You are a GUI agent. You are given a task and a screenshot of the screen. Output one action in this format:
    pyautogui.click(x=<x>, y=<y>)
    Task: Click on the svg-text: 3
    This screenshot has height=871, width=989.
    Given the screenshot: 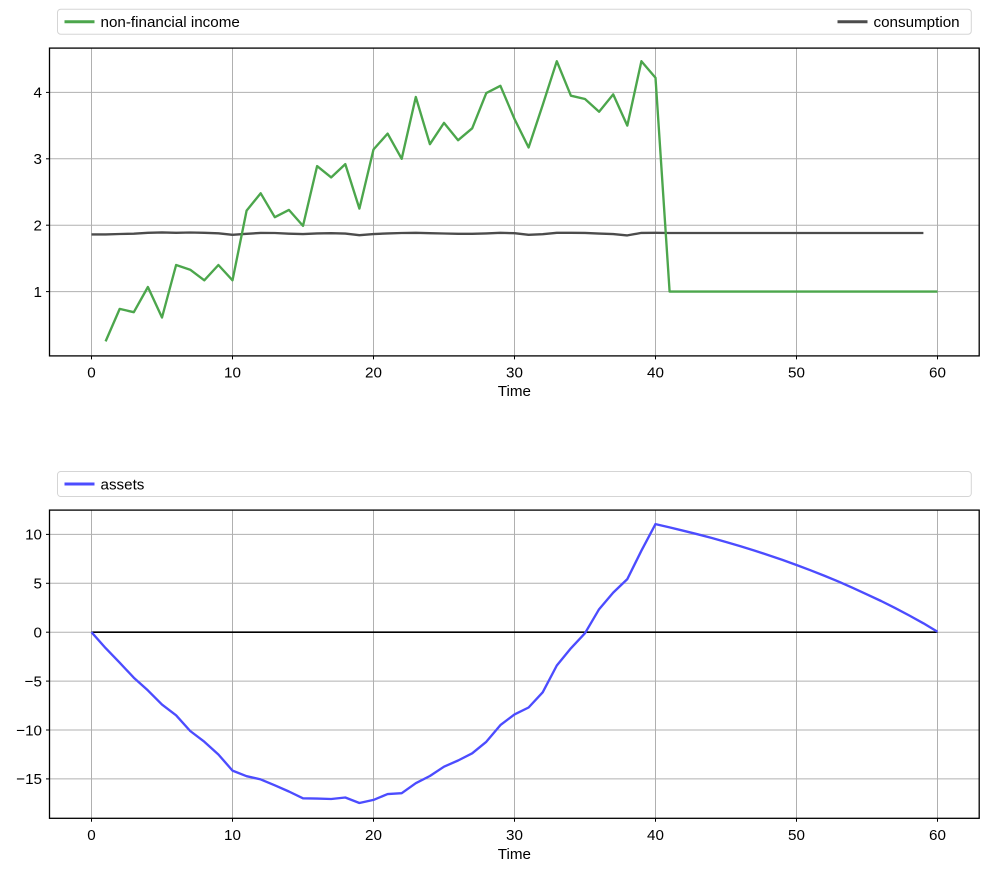 What is the action you would take?
    pyautogui.click(x=38, y=159)
    